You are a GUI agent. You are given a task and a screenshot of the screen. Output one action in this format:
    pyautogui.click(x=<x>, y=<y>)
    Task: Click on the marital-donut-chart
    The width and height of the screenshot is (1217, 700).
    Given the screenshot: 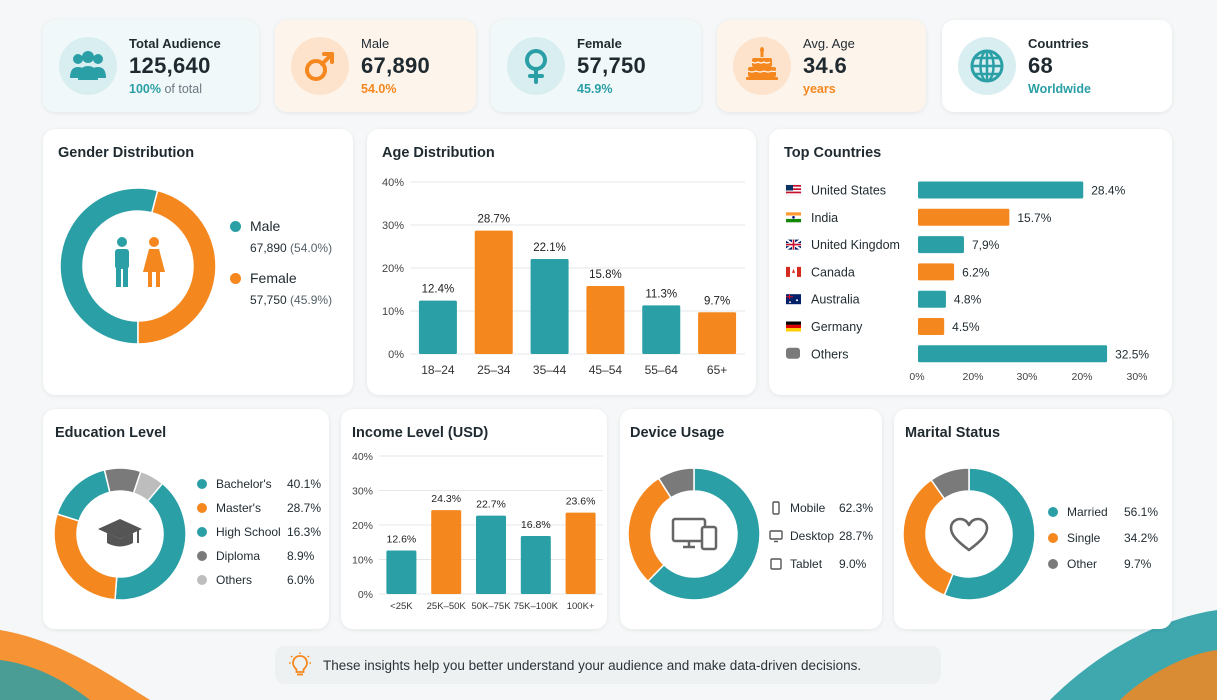 What is the action you would take?
    pyautogui.click(x=969, y=534)
    